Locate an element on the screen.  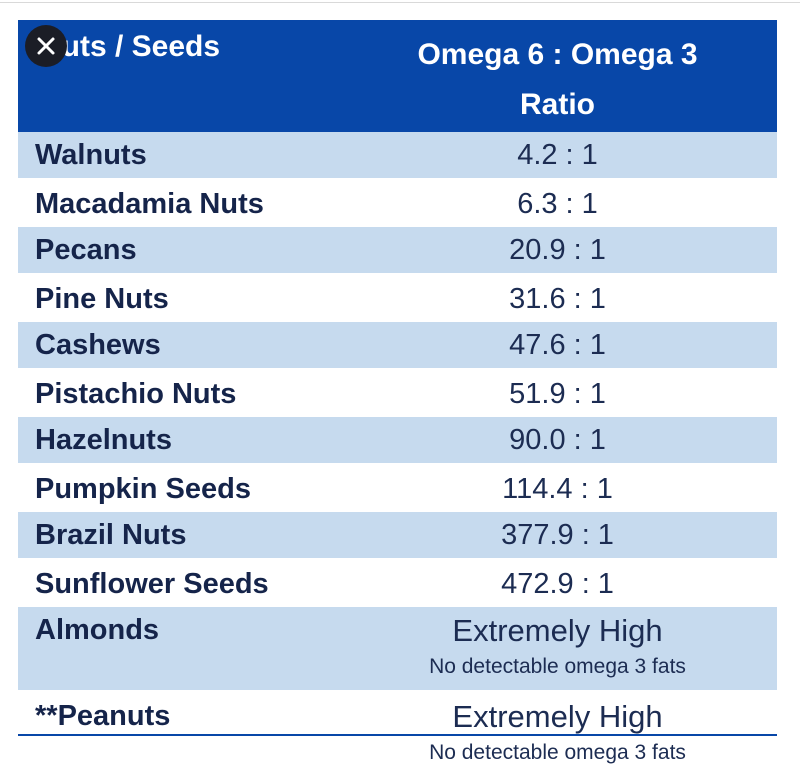
row-name: Pistachio Nuts is located at coordinates (188, 394).